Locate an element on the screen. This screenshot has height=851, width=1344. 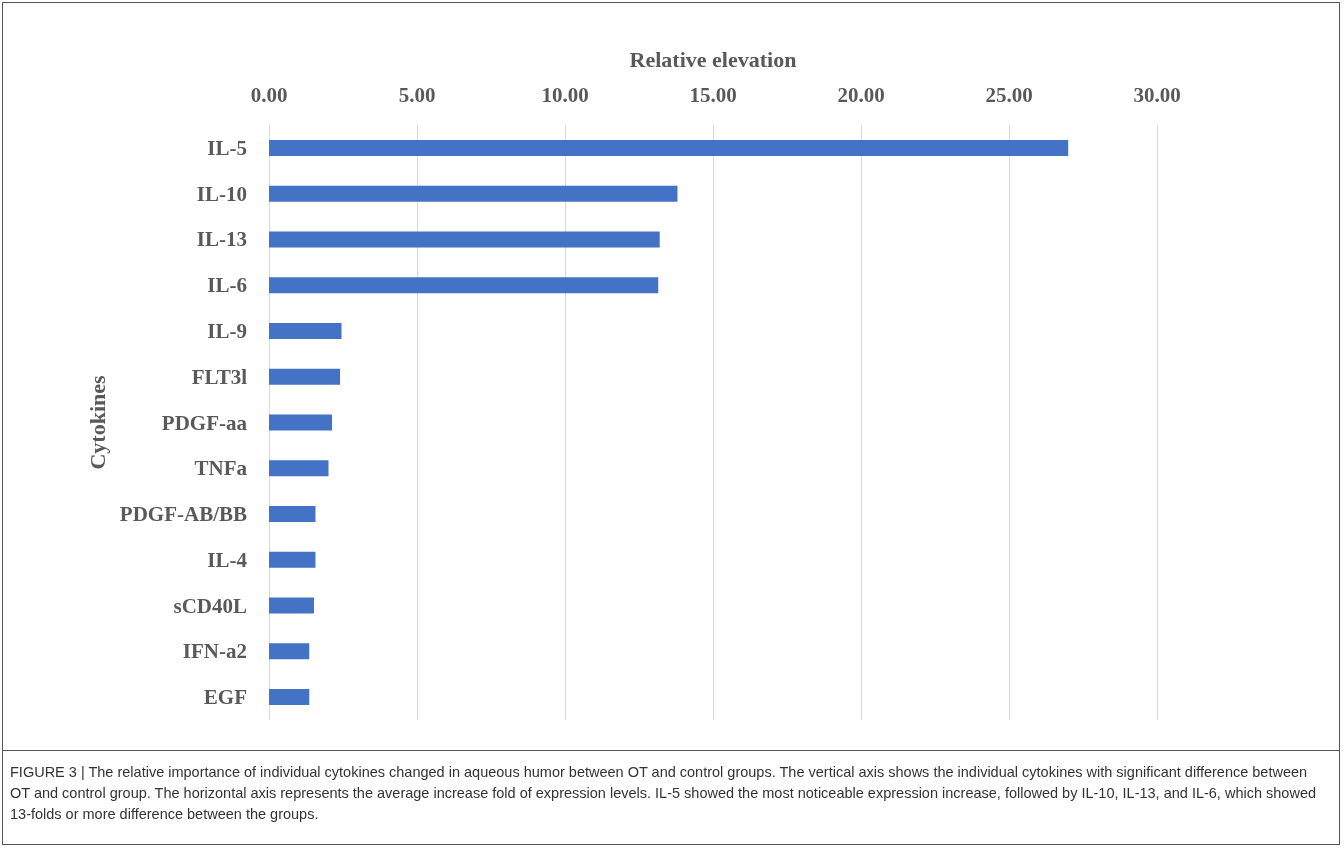
caption: FIGURE 3 | The relative importance of individual cytokines changed in aqueous humor between OT and control groups. The vertical axis shows the individual cytokines with significant difference between OT and control group. The horizontal axis represents the average increase fold of expression levels. IL-5 showed the most noticeable expression increase, followed by IL-10, IL-13, and IL-6, which showed 13-folds or more difference between the groups. is located at coordinates (663, 793).